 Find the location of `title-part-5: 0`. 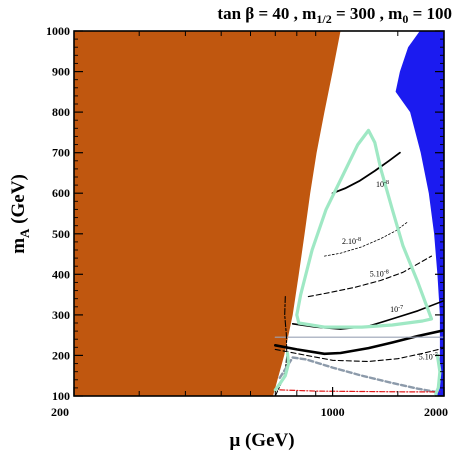

title-part-5: 0 is located at coordinates (405, 19).